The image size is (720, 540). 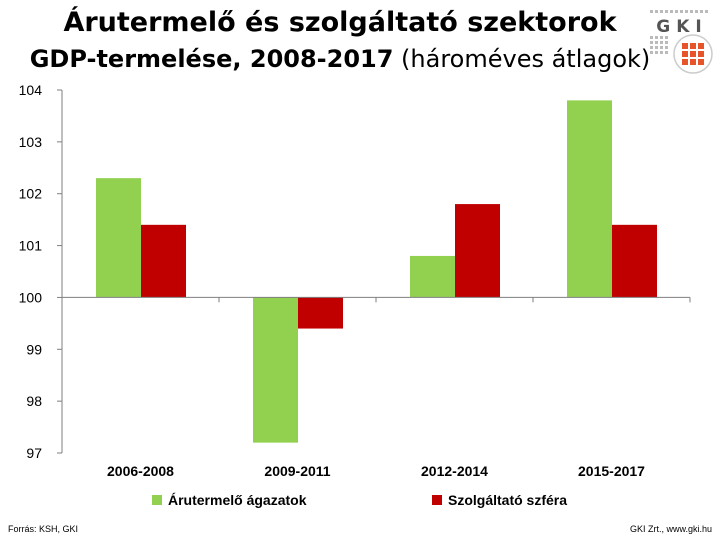 I want to click on gki-logo: GKI, so click(x=681, y=42).